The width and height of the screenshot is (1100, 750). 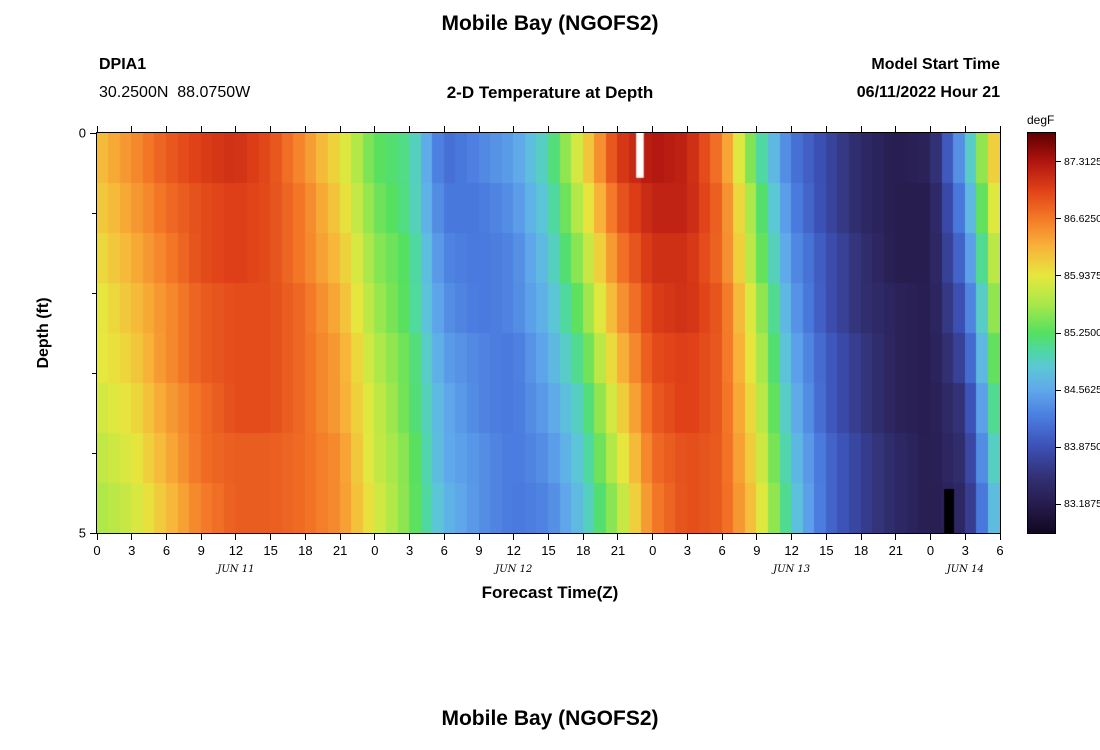 What do you see at coordinates (1082, 333) in the screenshot?
I see `colorbar-tick-label: 85.2500` at bounding box center [1082, 333].